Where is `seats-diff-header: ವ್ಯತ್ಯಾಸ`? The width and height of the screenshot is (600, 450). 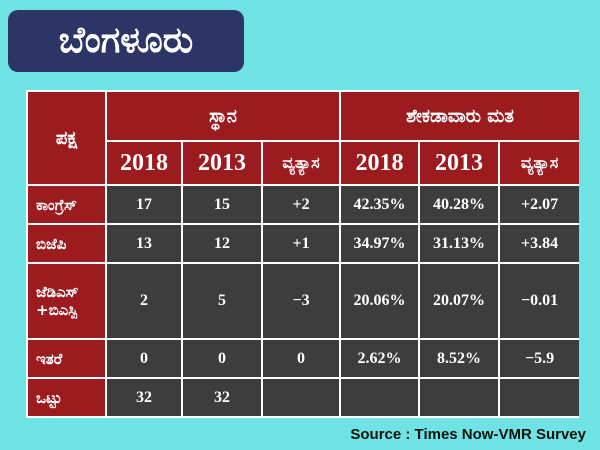
seats-diff-header: ವ್ಯತ್ಯಾಸ is located at coordinates (301, 163).